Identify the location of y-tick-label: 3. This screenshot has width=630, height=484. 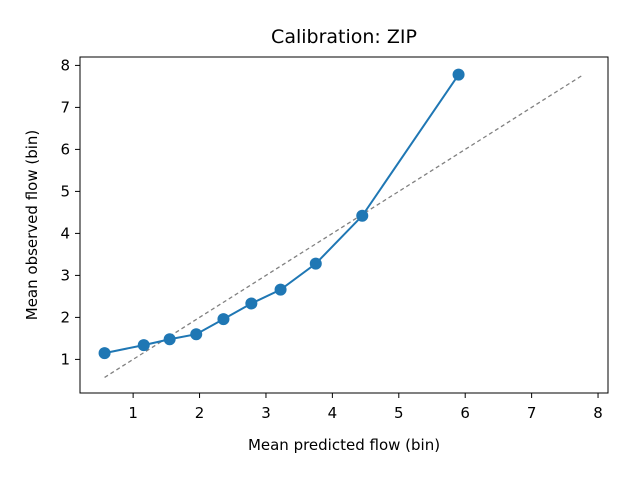
(65, 275).